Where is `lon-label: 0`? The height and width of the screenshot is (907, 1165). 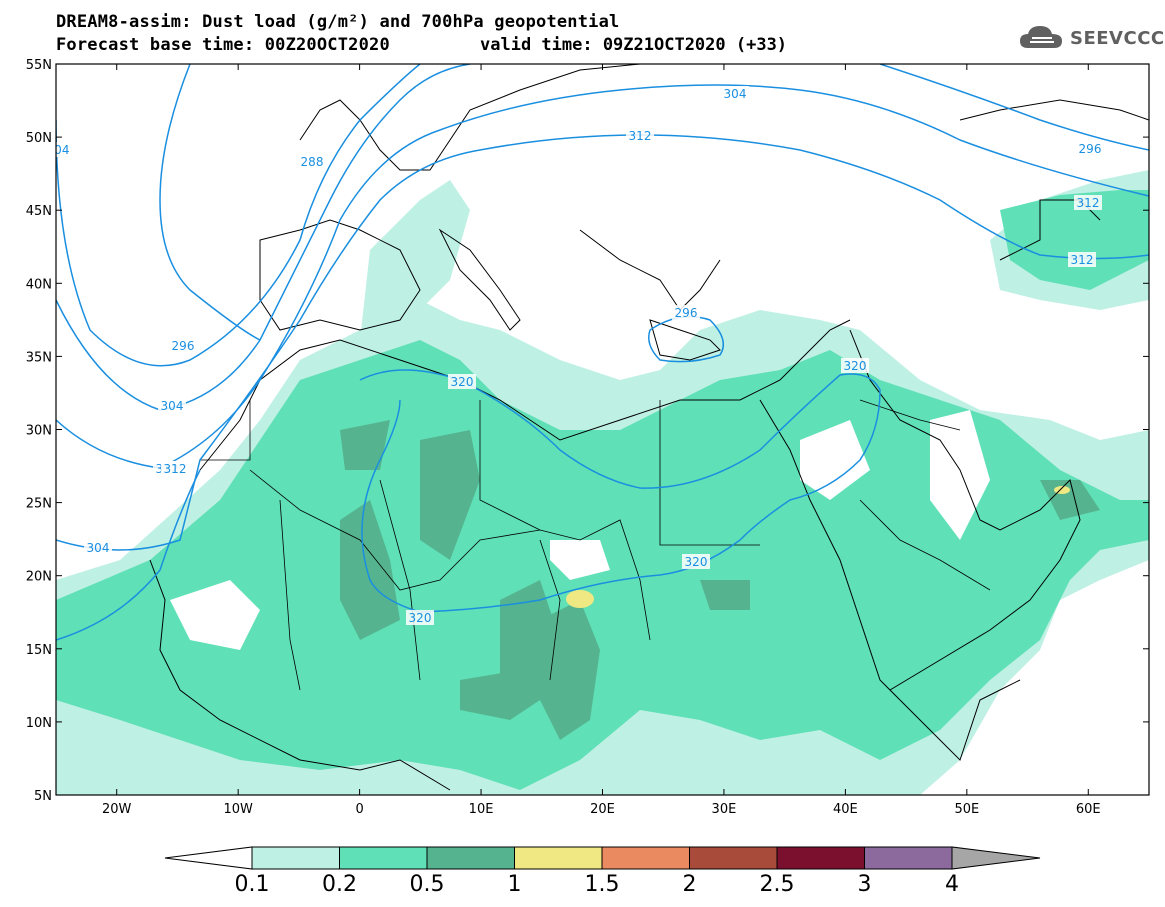
lon-label: 0 is located at coordinates (359, 809).